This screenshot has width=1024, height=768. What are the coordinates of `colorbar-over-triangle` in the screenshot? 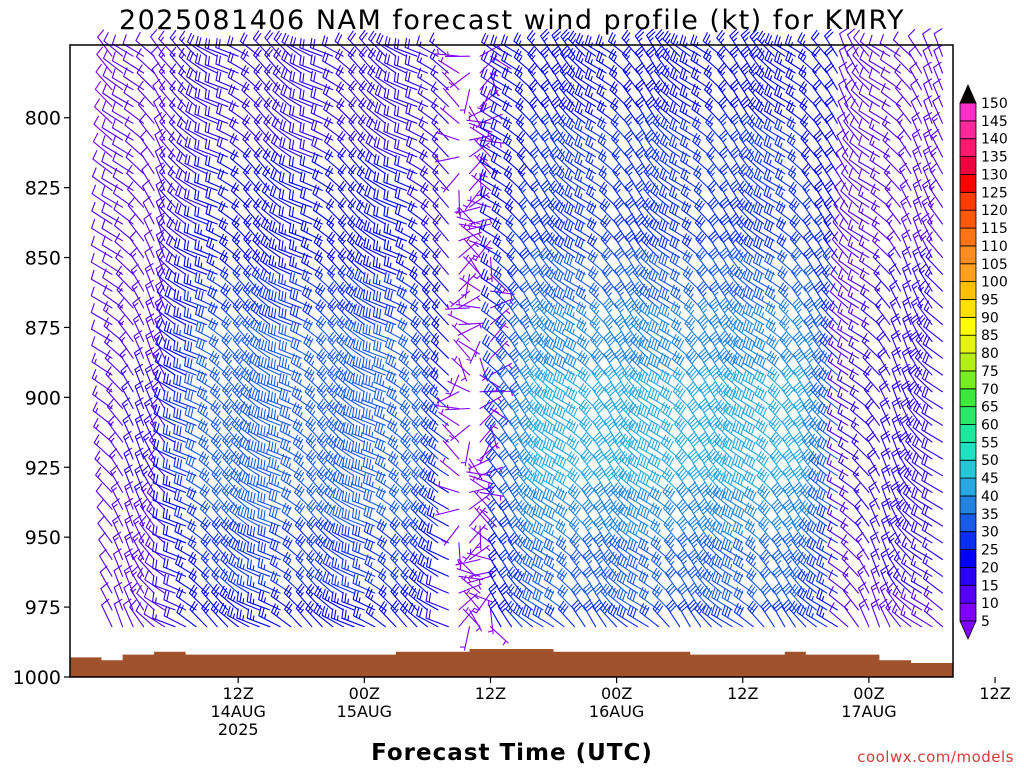 It's located at (968, 94).